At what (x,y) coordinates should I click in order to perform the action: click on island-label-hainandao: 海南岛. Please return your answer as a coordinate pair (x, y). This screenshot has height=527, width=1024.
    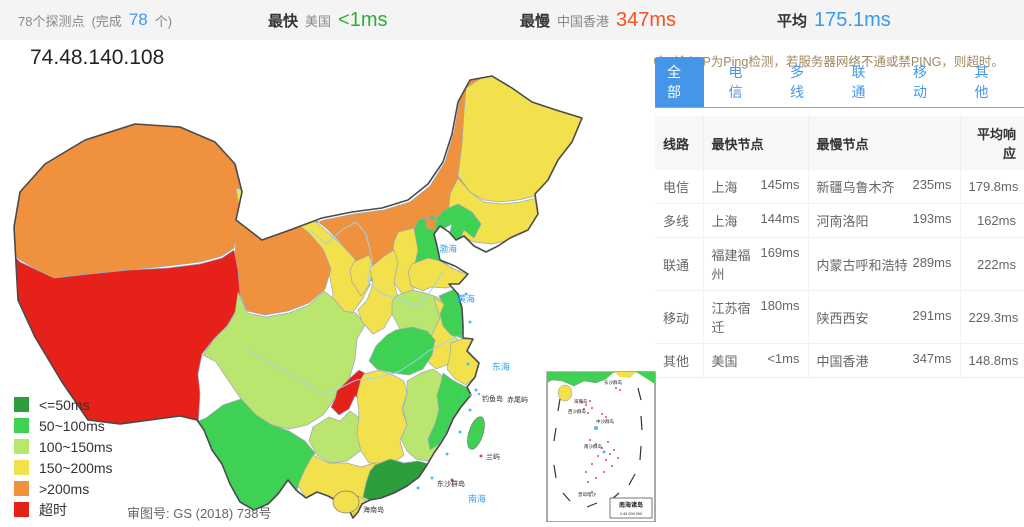
    Looking at the image, I should click on (373, 509).